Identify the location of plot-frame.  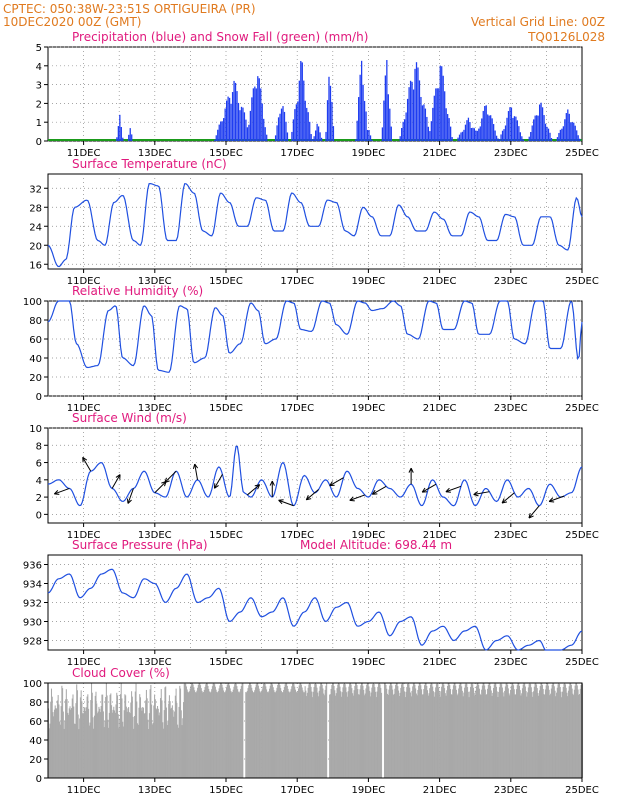
(315, 221).